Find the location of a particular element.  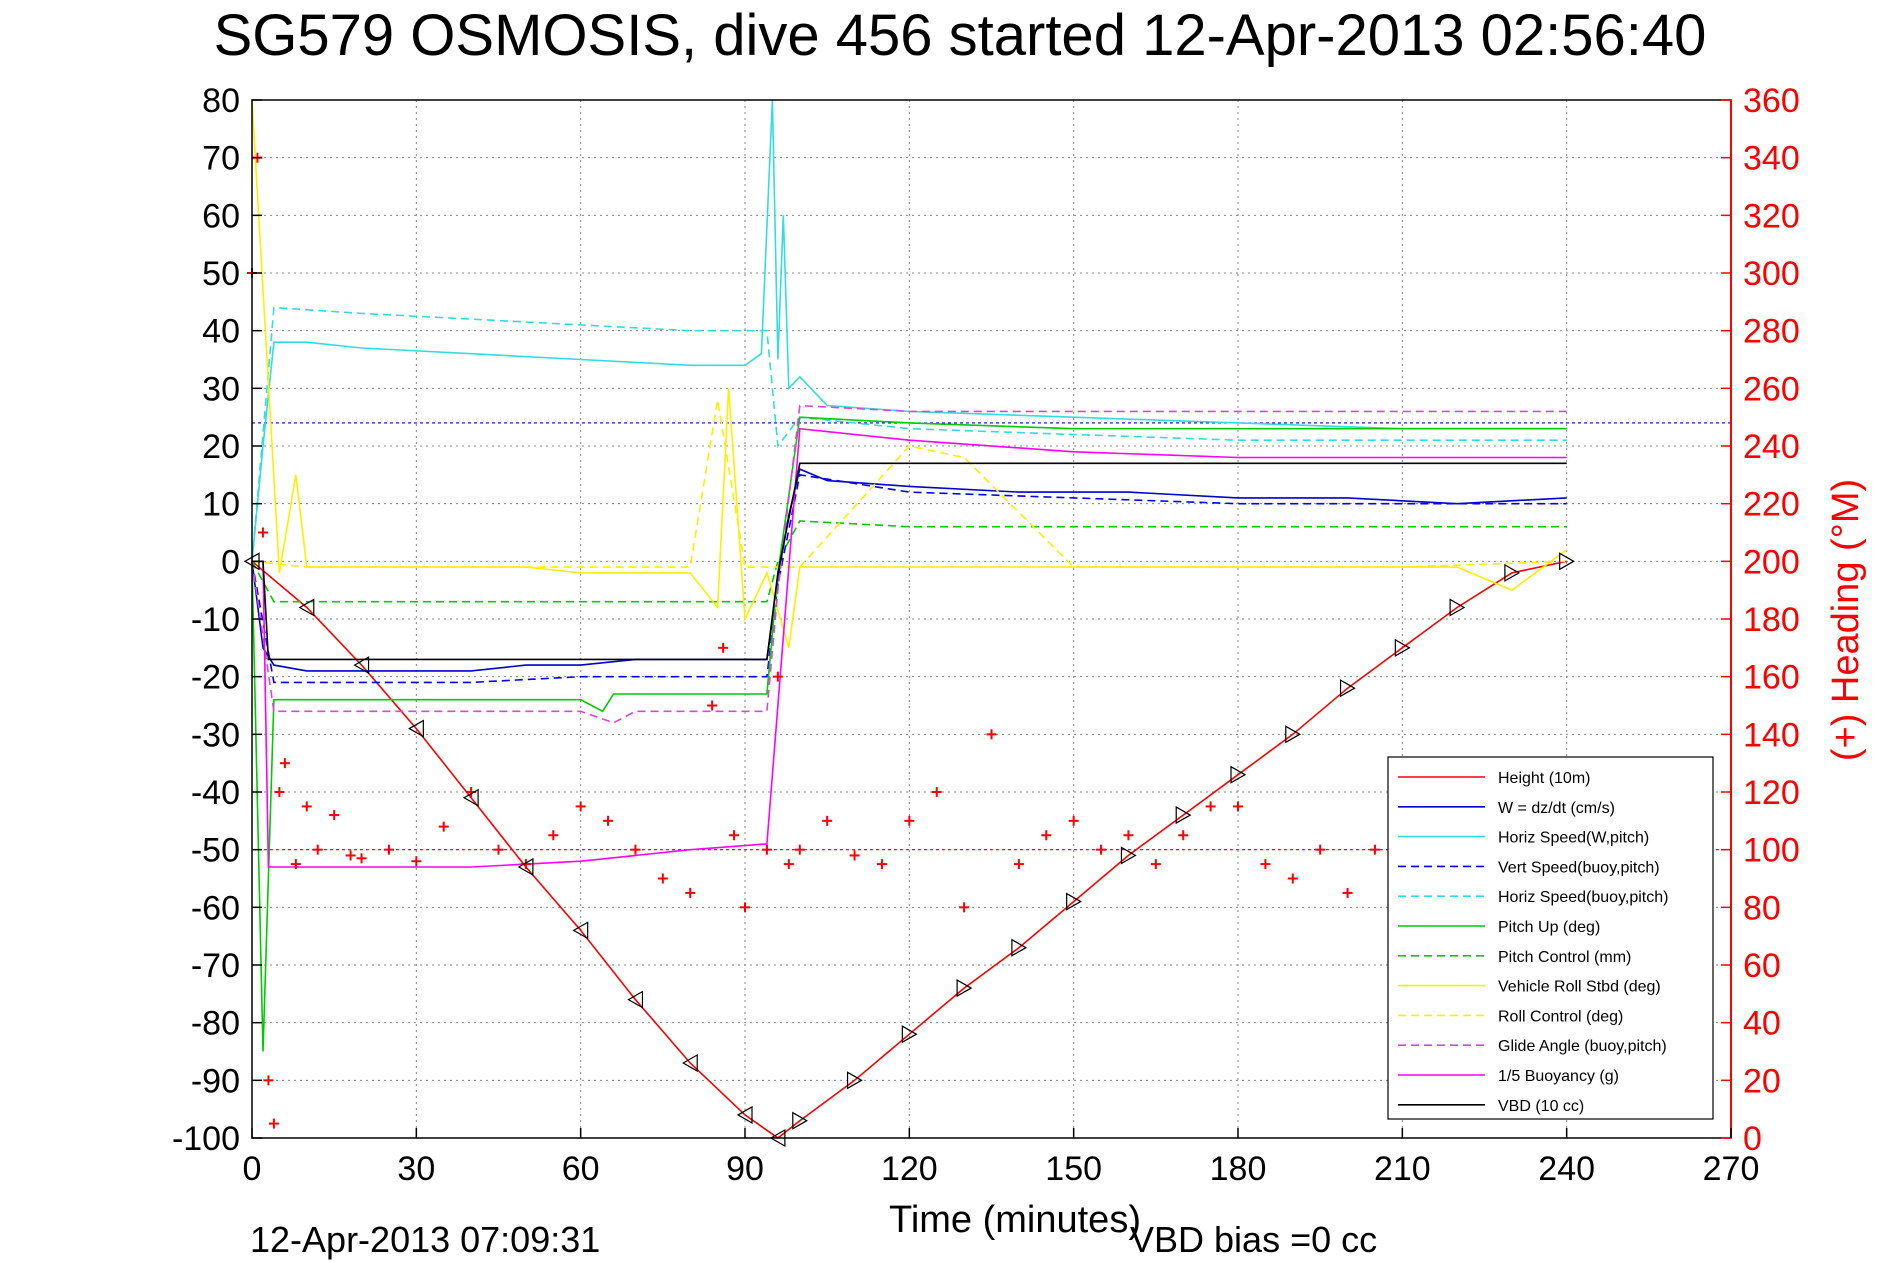

y-right-tick-label: 300 is located at coordinates (1771, 274).